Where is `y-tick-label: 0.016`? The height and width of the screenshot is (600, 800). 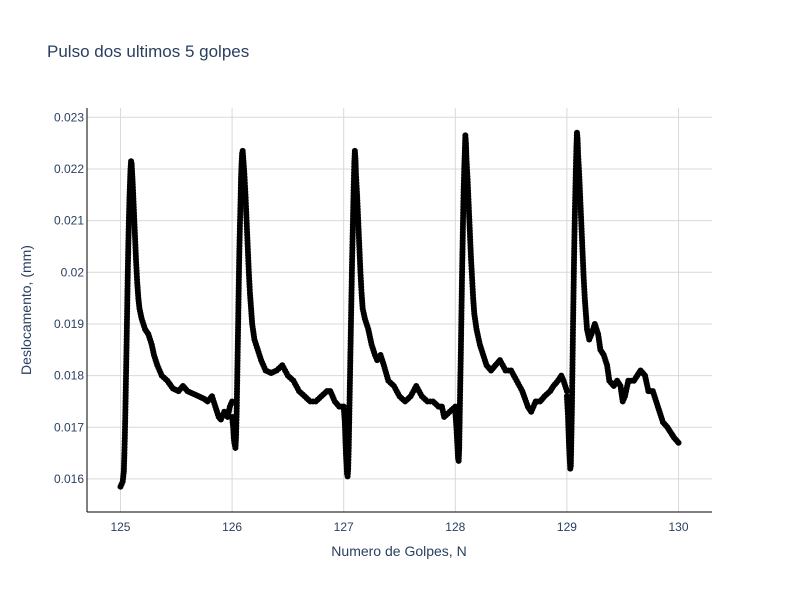 y-tick-label: 0.016 is located at coordinates (69, 479).